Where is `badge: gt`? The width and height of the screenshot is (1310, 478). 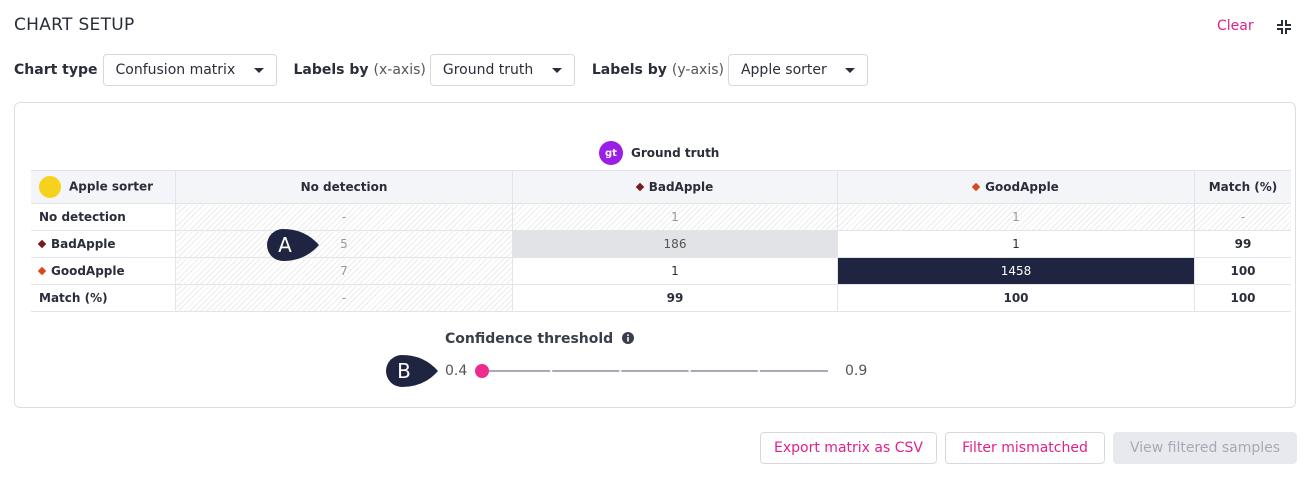 badge: gt is located at coordinates (611, 153).